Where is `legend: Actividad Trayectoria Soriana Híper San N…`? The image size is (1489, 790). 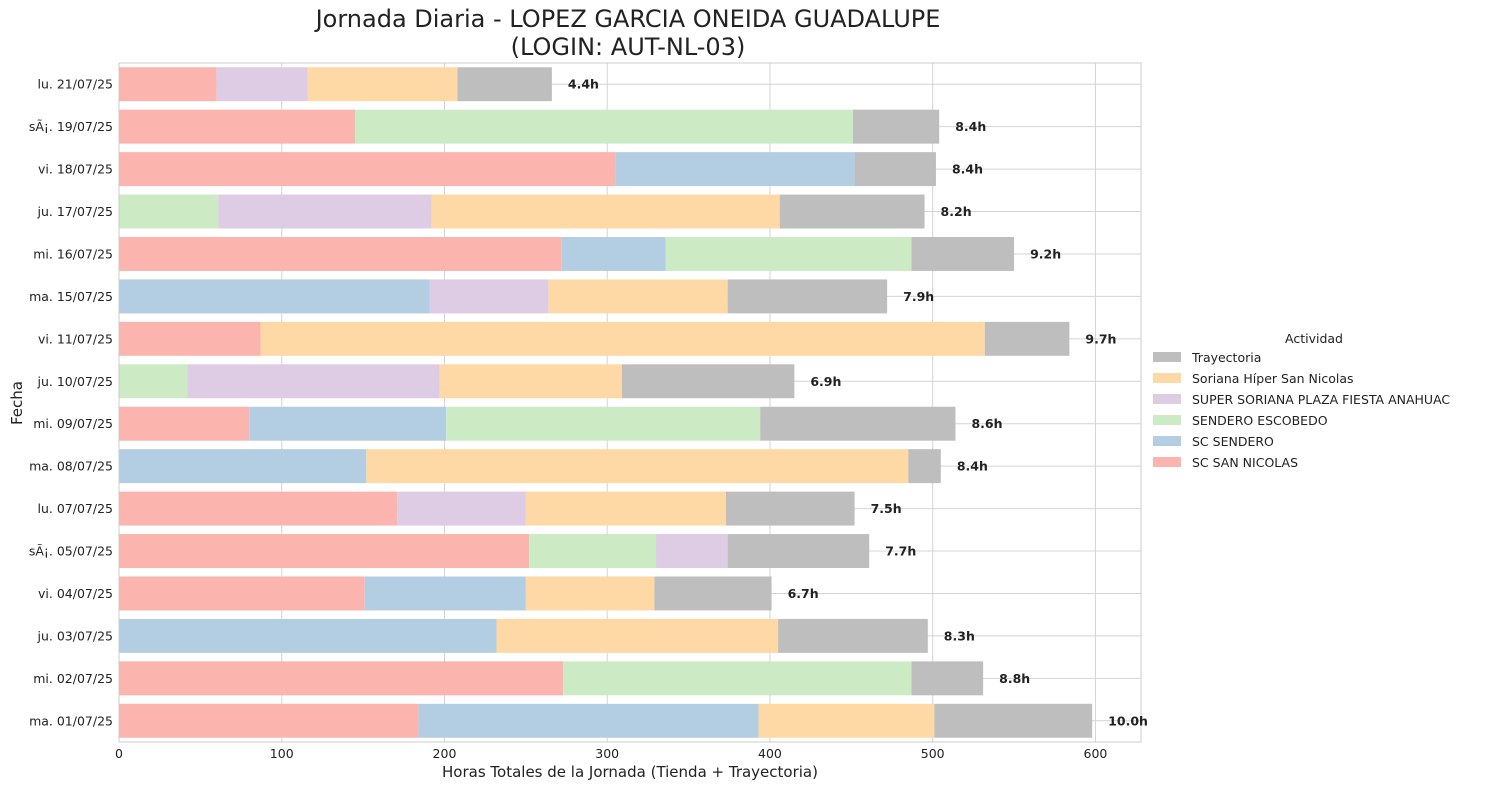
legend: Actividad Trayectoria Soriana Híper San N… is located at coordinates (1301, 400).